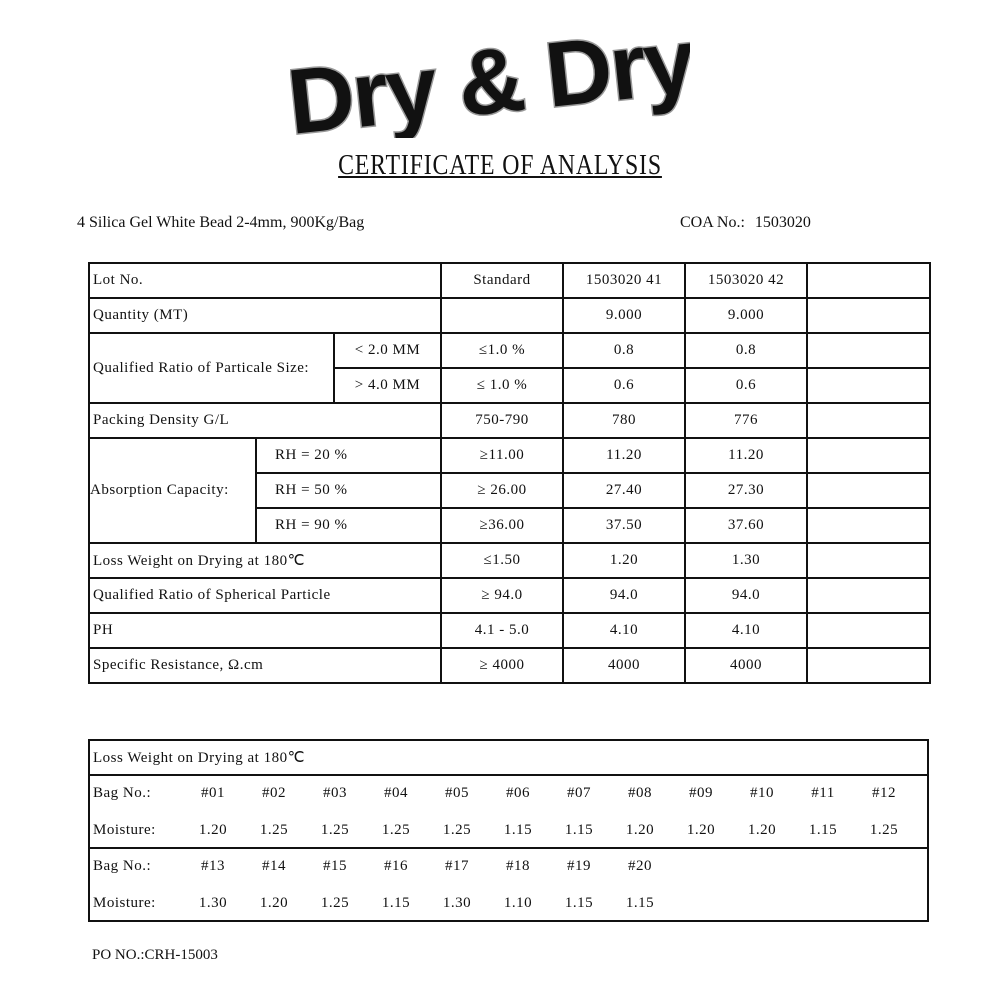 Image resolution: width=1000 pixels, height=1000 pixels. I want to click on bag-number: #04, so click(396, 793).